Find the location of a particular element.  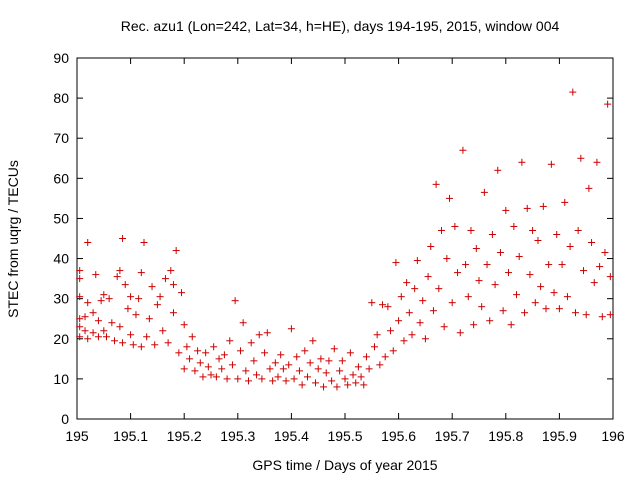

x-tick-label: 195.6 is located at coordinates (398, 436).